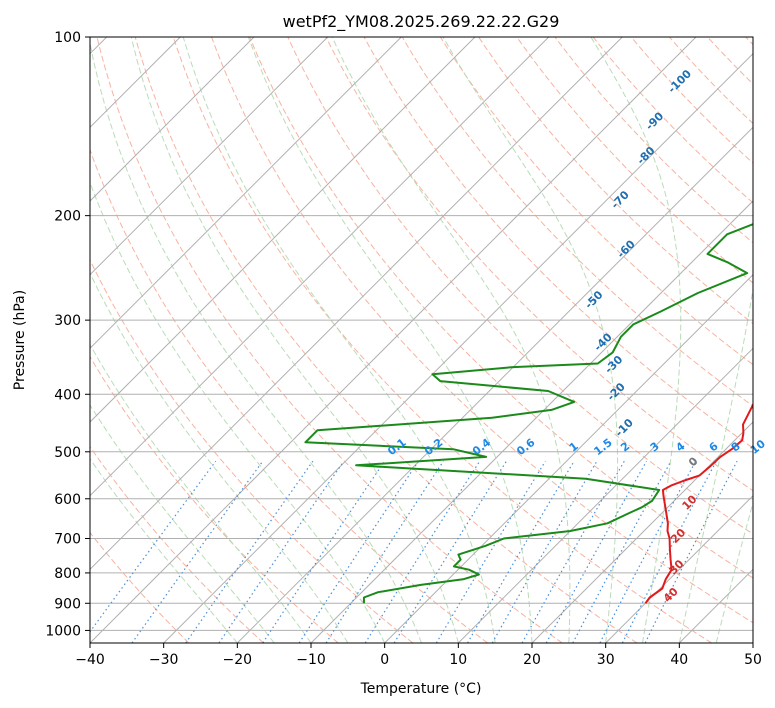 This screenshot has width=775, height=708. Describe the element at coordinates (384, 660) in the screenshot. I see `x-tick-label: 0` at that location.